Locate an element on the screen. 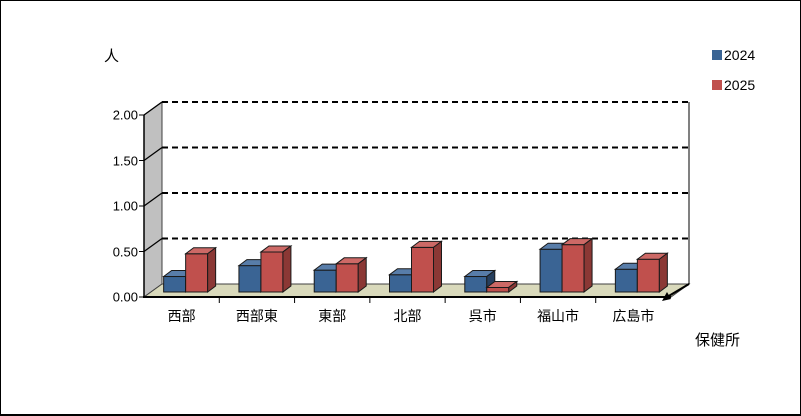 The width and height of the screenshot is (801, 416). bar-2024-呉市 is located at coordinates (480, 281).